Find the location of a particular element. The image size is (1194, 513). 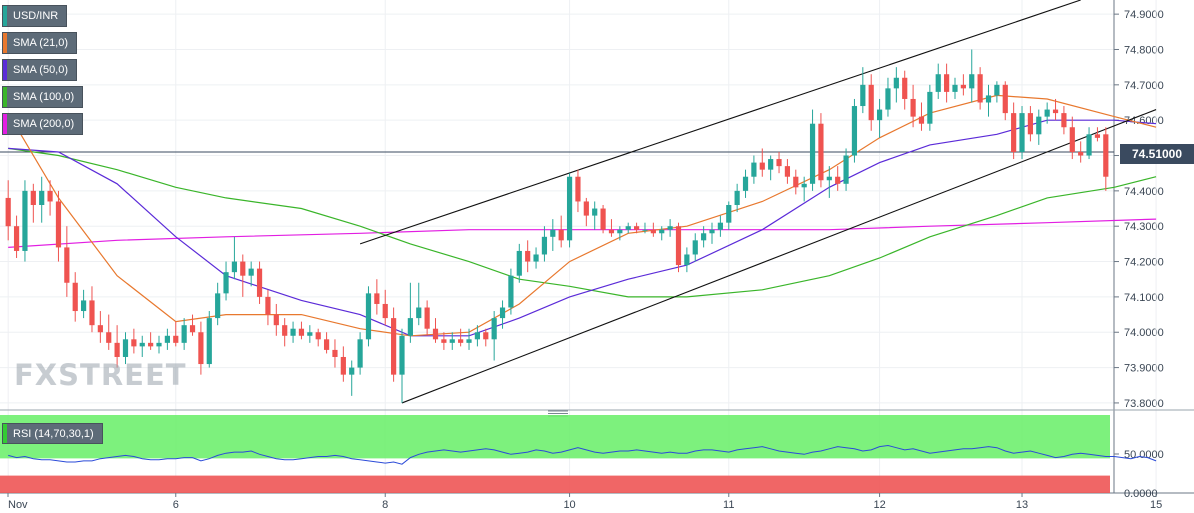

legend-label: USD/INR is located at coordinates (36, 16).